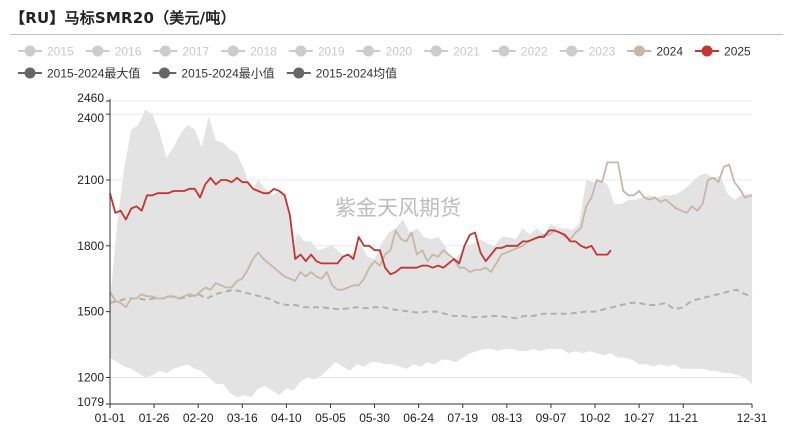  What do you see at coordinates (506, 418) in the screenshot?
I see `x-tick-label-9: 08-13` at bounding box center [506, 418].